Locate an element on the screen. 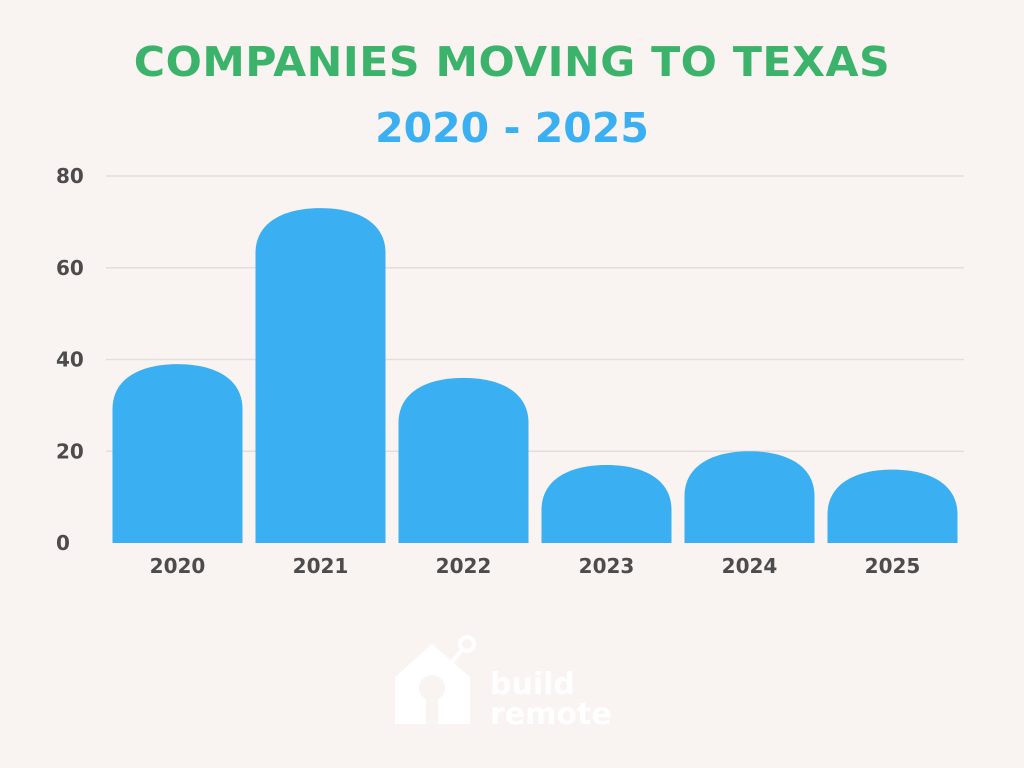  x-tick-label: 2024 is located at coordinates (750, 566).